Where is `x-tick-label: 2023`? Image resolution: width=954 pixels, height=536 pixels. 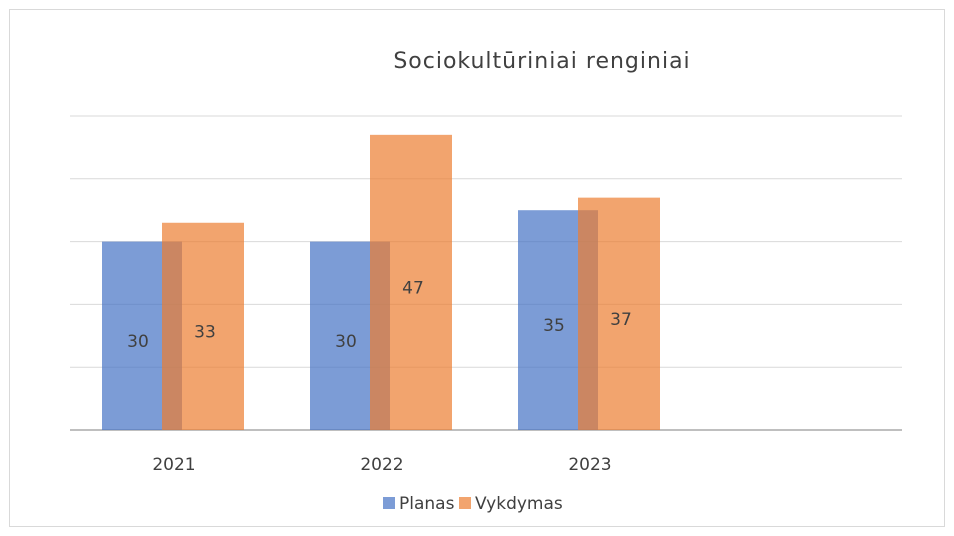 x-tick-label: 2023 is located at coordinates (589, 465).